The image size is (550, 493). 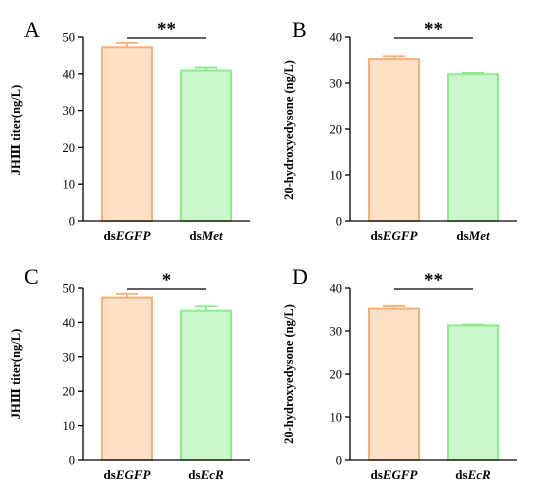 What do you see at coordinates (300, 276) in the screenshot?
I see `panel-letter: D` at bounding box center [300, 276].